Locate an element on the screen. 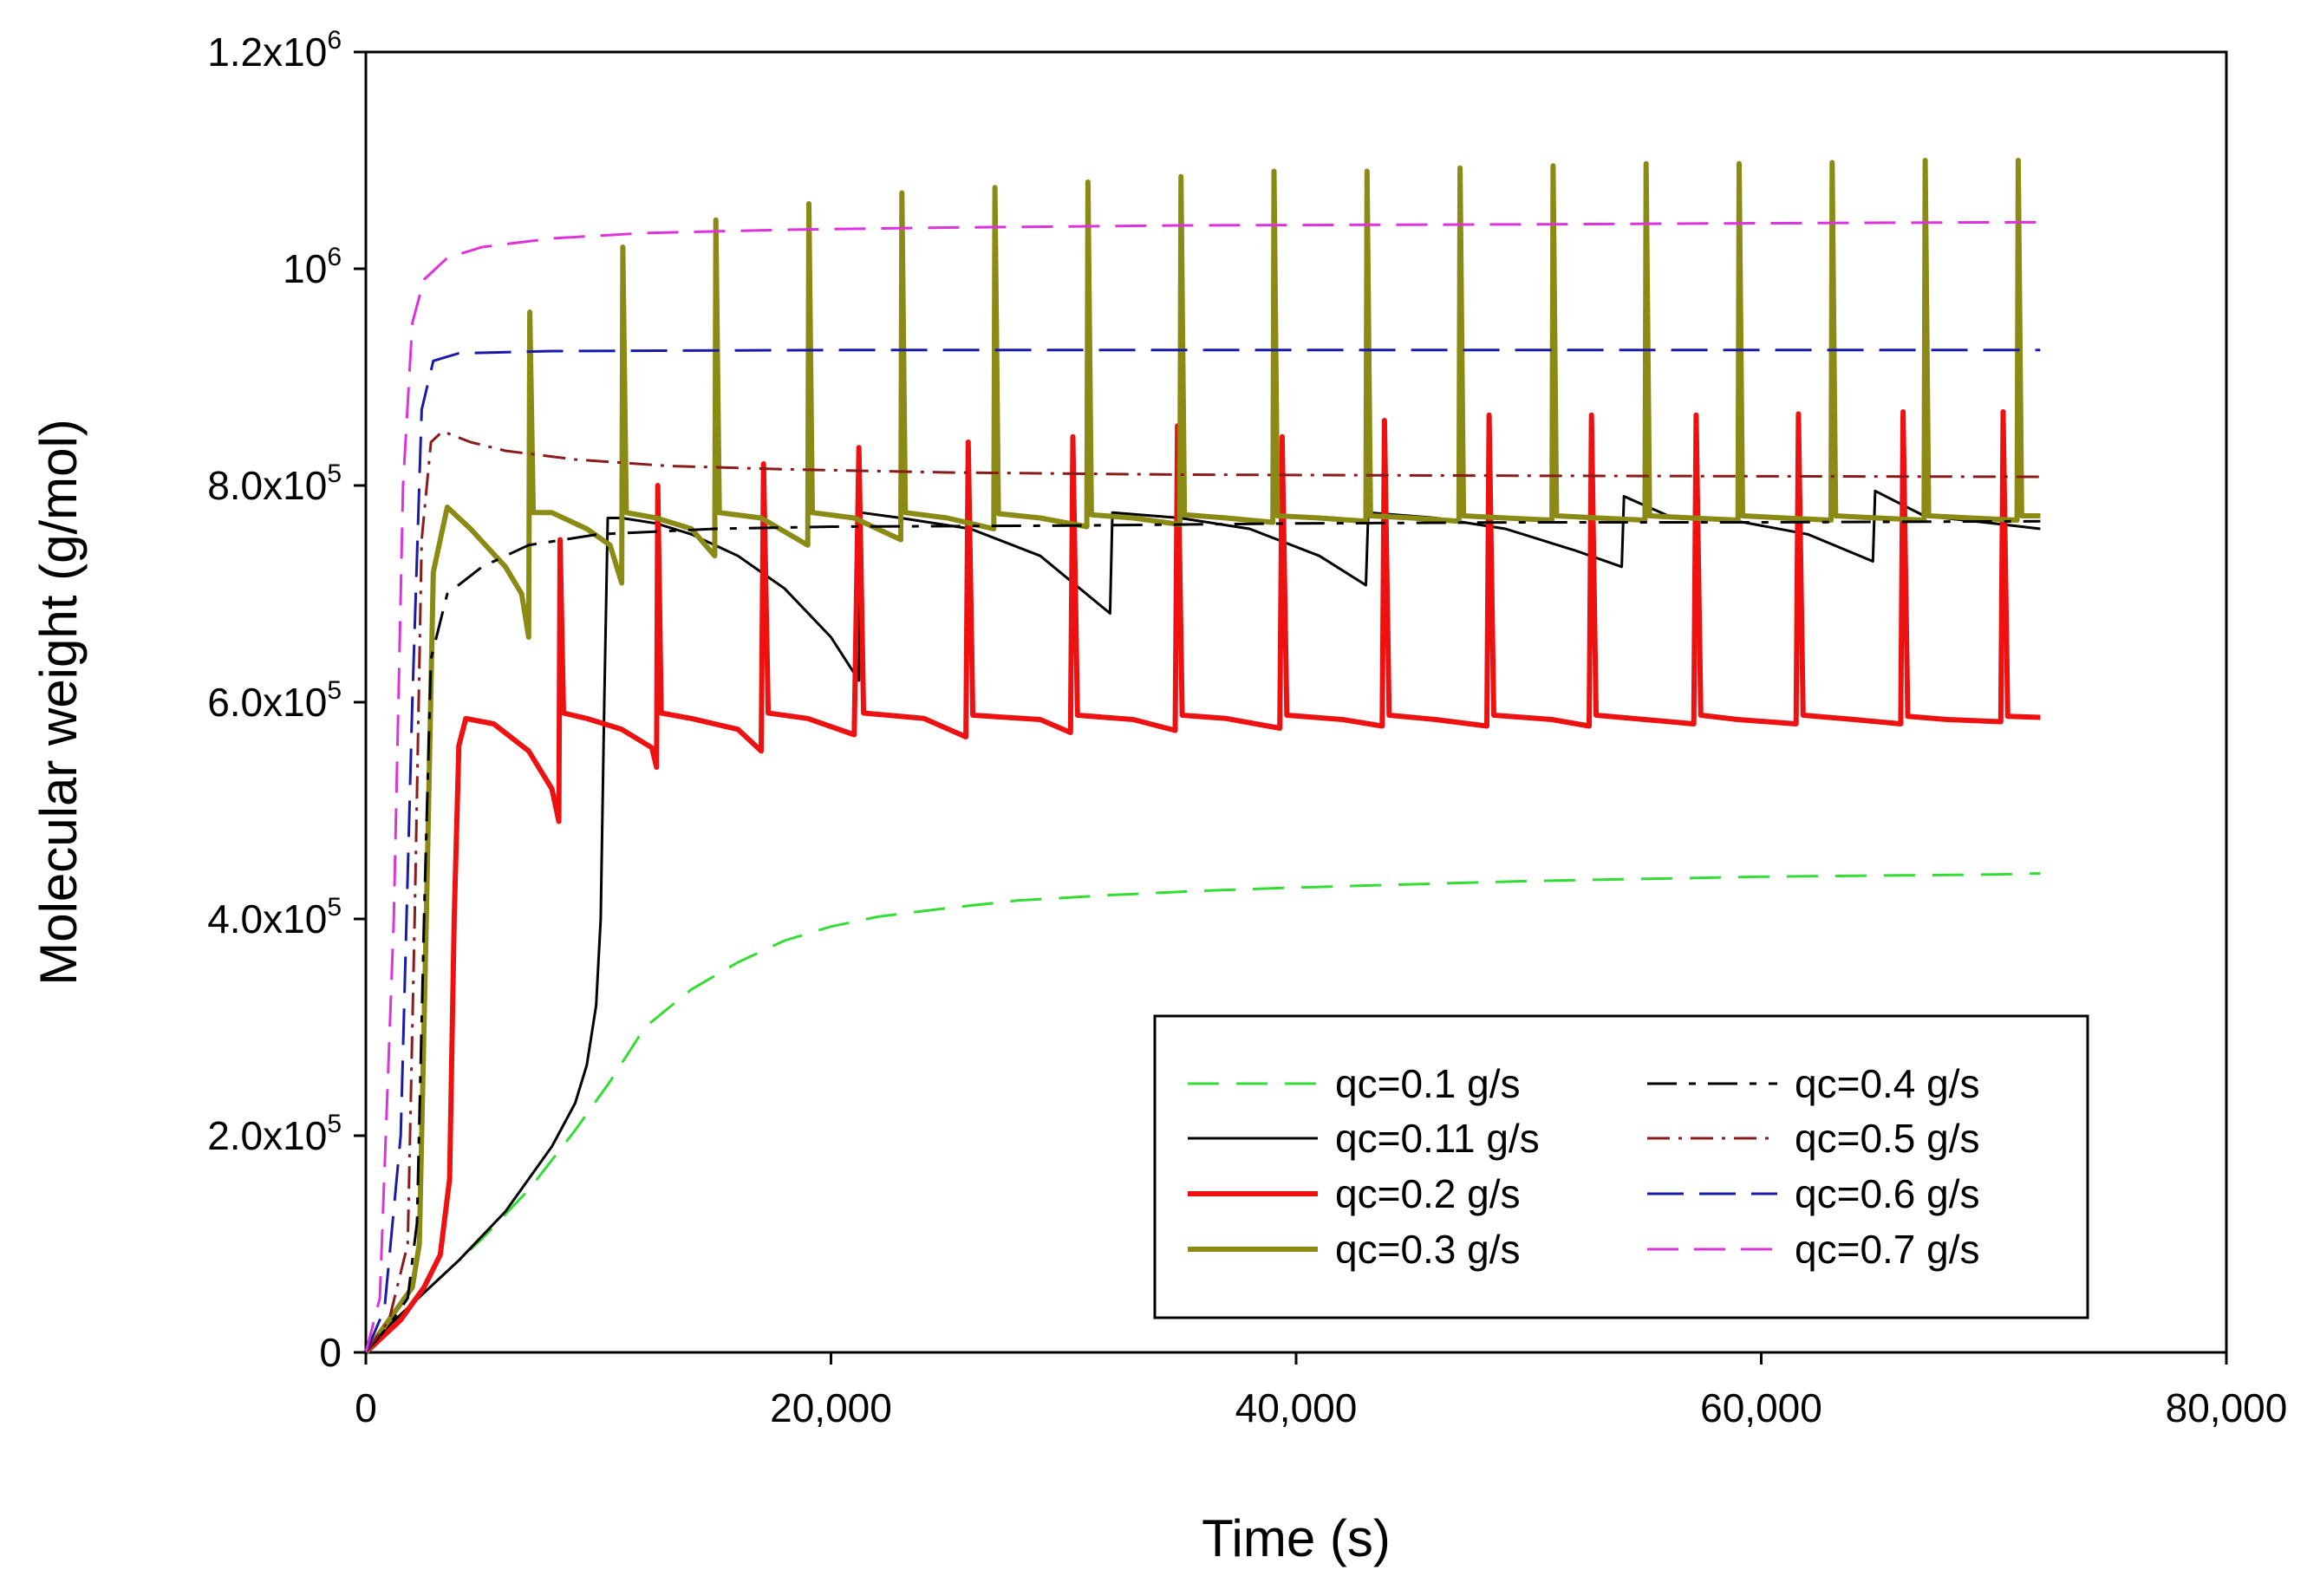 The image size is (2320, 1596). legend-label: qc=0.3 g/s is located at coordinates (1428, 1249).